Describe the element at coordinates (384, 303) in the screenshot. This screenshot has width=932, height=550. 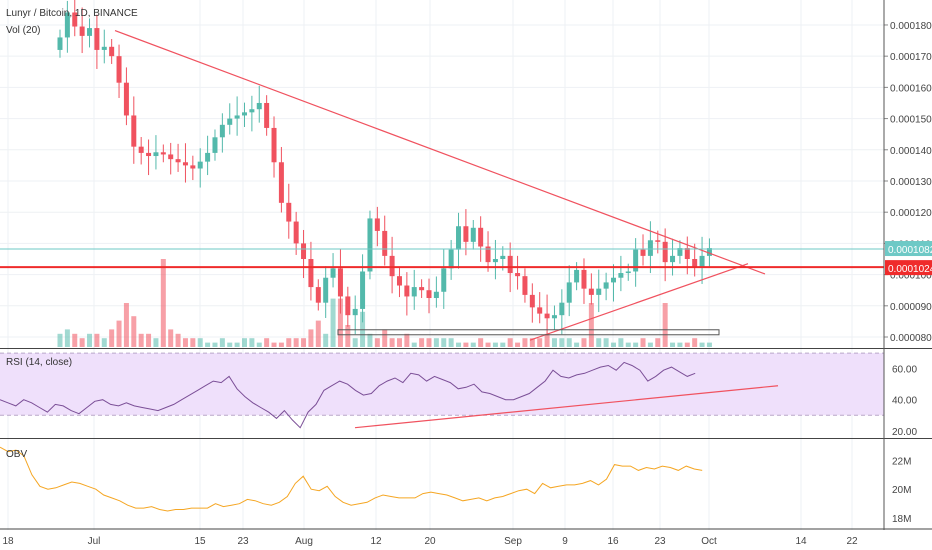
I see `volume-bars` at that location.